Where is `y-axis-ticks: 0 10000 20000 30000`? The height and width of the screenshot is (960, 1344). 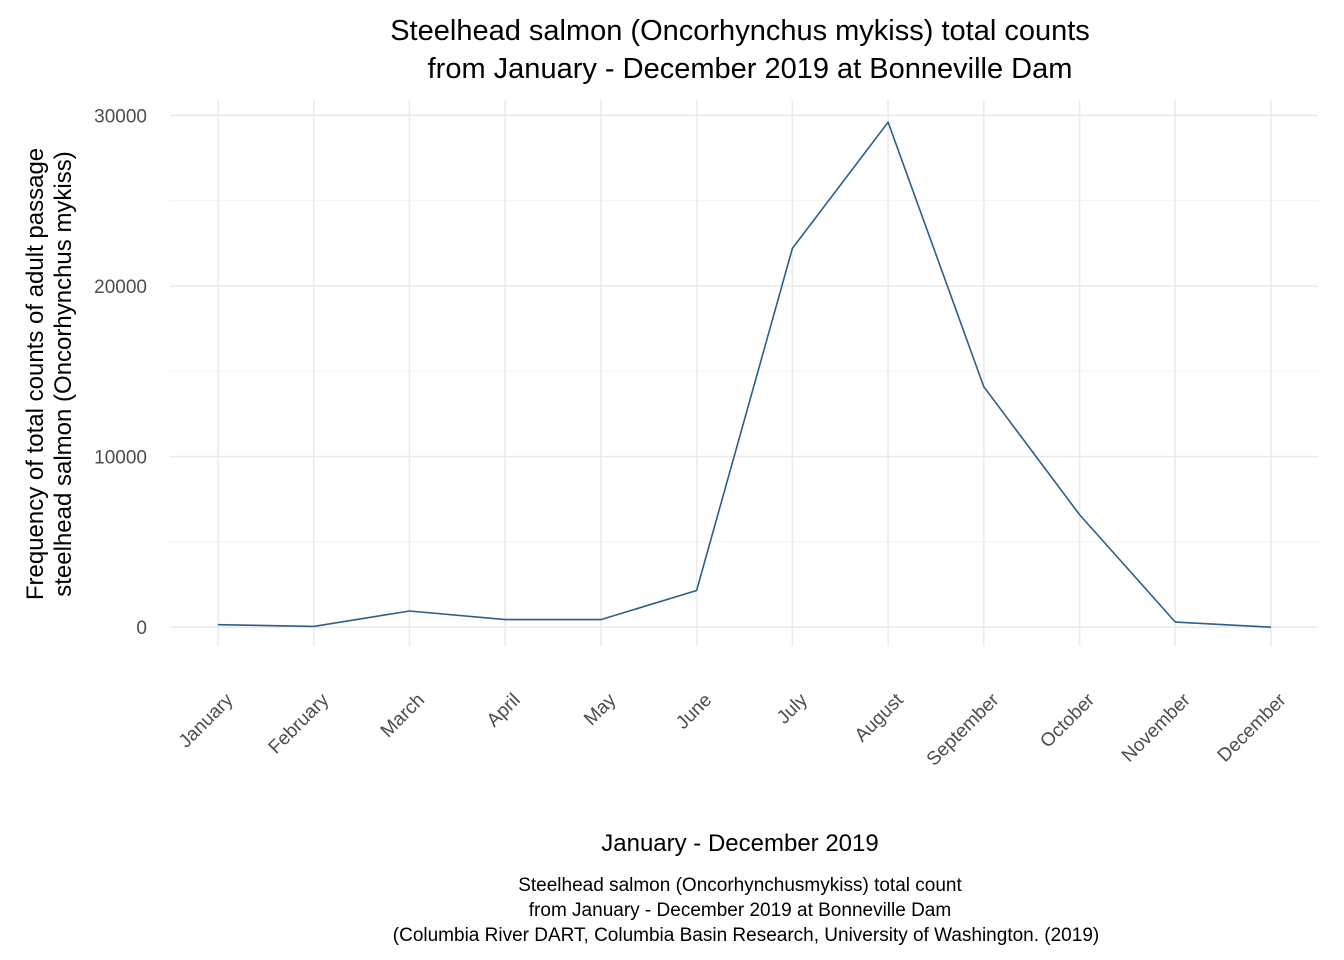
y-axis-ticks: 0 10000 20000 30000 is located at coordinates (120, 372).